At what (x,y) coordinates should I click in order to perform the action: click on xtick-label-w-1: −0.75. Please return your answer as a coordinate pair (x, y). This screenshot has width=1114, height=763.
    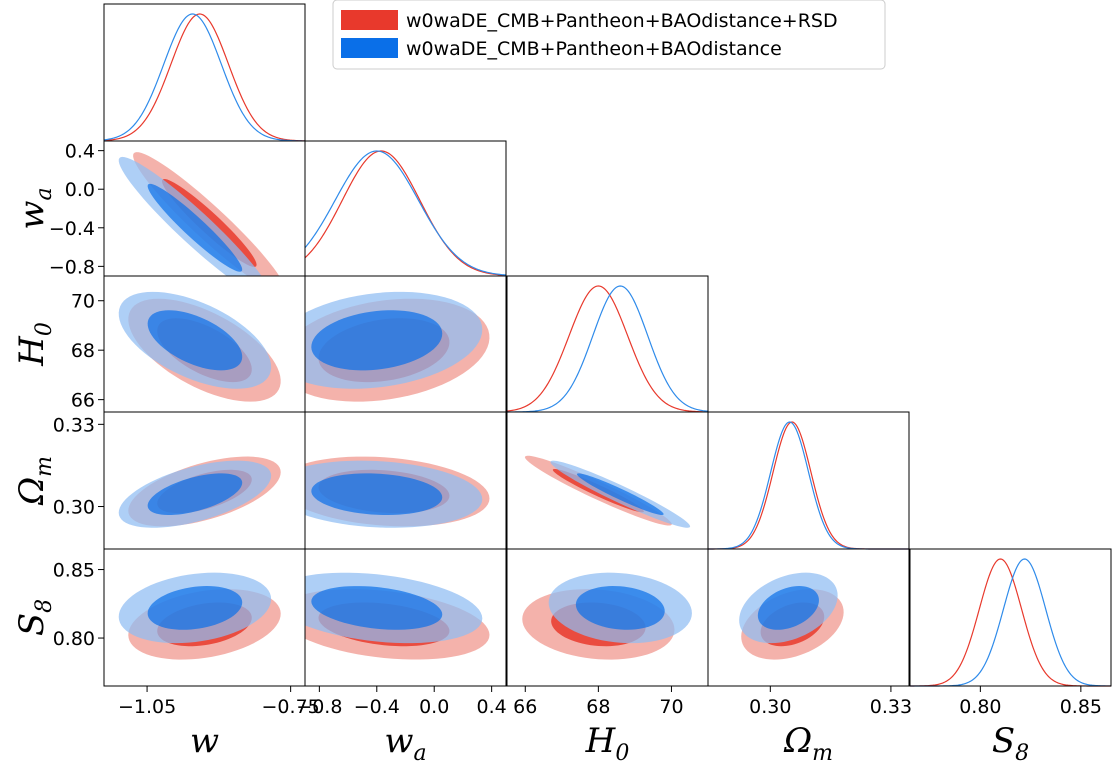
    Looking at the image, I should click on (291, 707).